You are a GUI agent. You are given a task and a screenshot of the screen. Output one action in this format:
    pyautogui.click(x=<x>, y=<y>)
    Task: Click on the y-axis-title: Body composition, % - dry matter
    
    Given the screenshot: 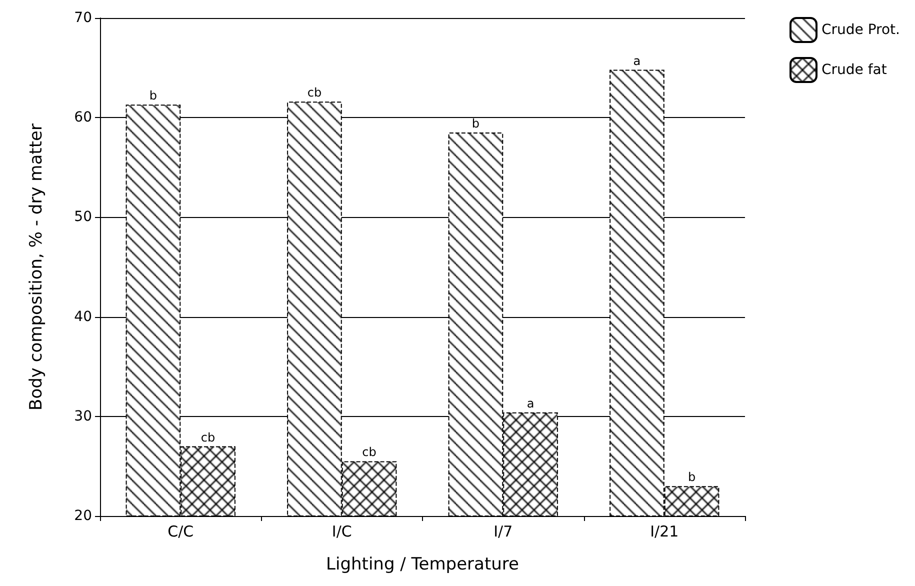 What is the action you would take?
    pyautogui.click(x=36, y=267)
    